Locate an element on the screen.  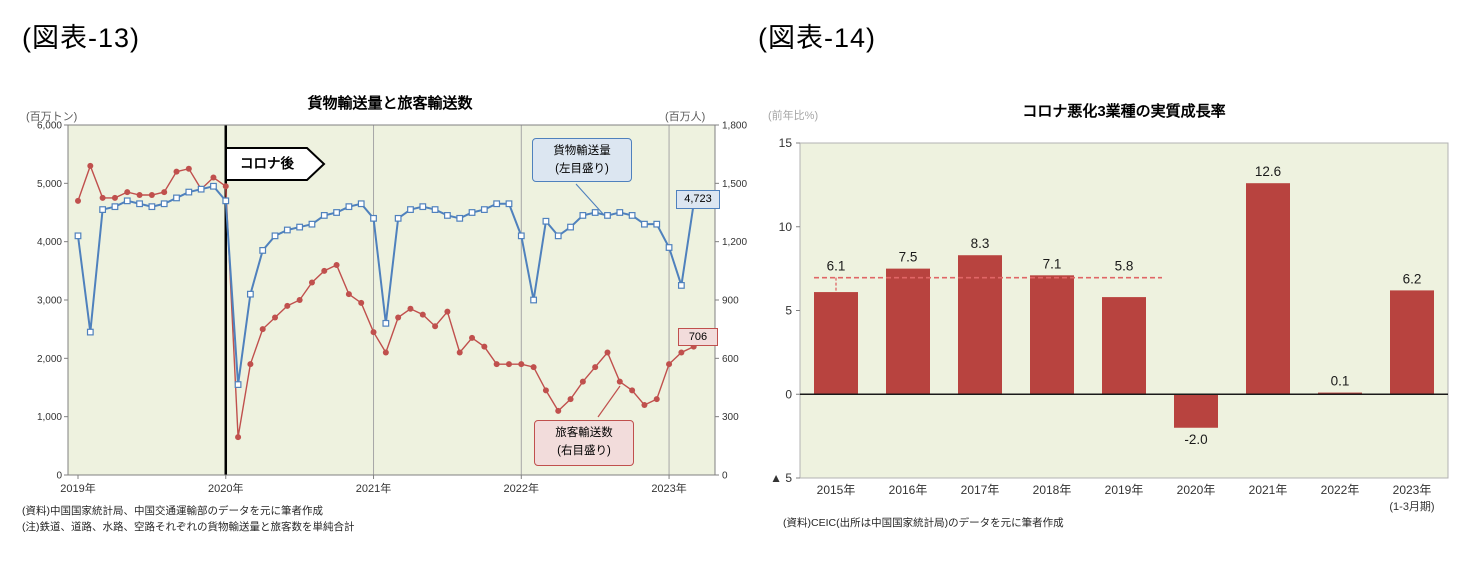
svg-text: 8.3 is located at coordinates (980, 243).